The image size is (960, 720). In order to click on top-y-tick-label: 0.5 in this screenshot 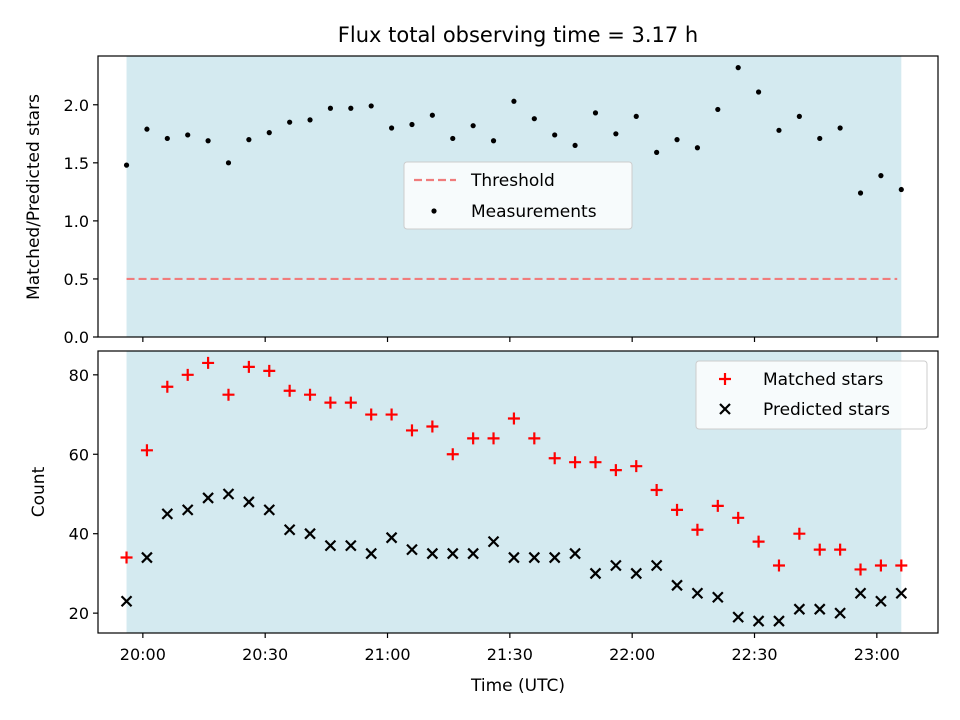, I will do `click(76, 279)`.